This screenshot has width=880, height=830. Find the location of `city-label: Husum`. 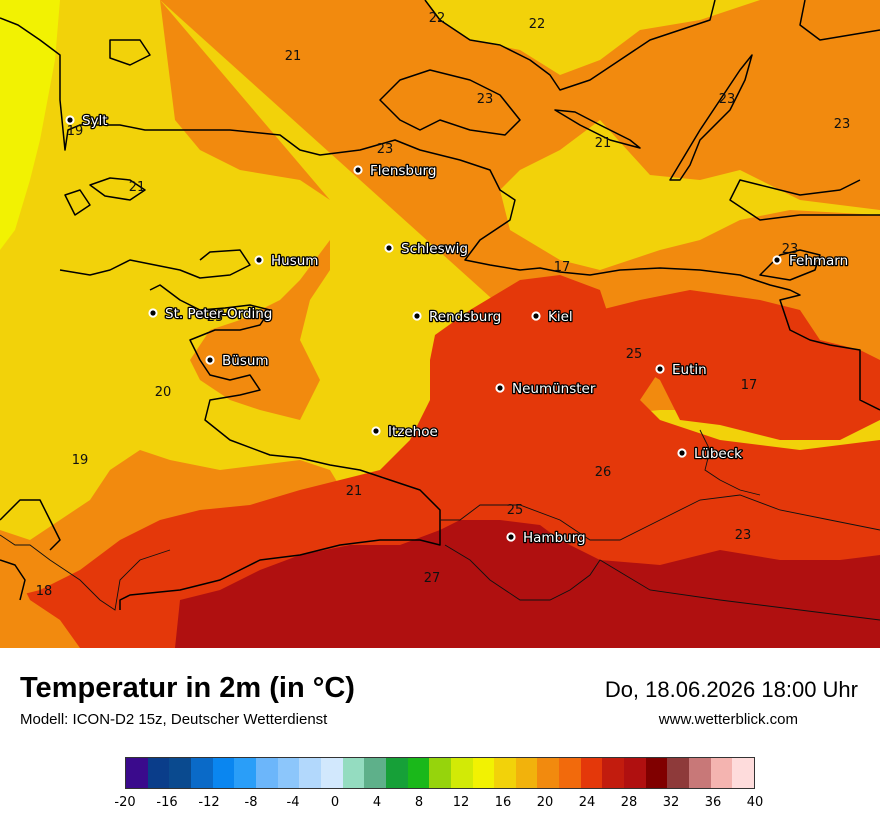

city-label: Husum is located at coordinates (294, 261).